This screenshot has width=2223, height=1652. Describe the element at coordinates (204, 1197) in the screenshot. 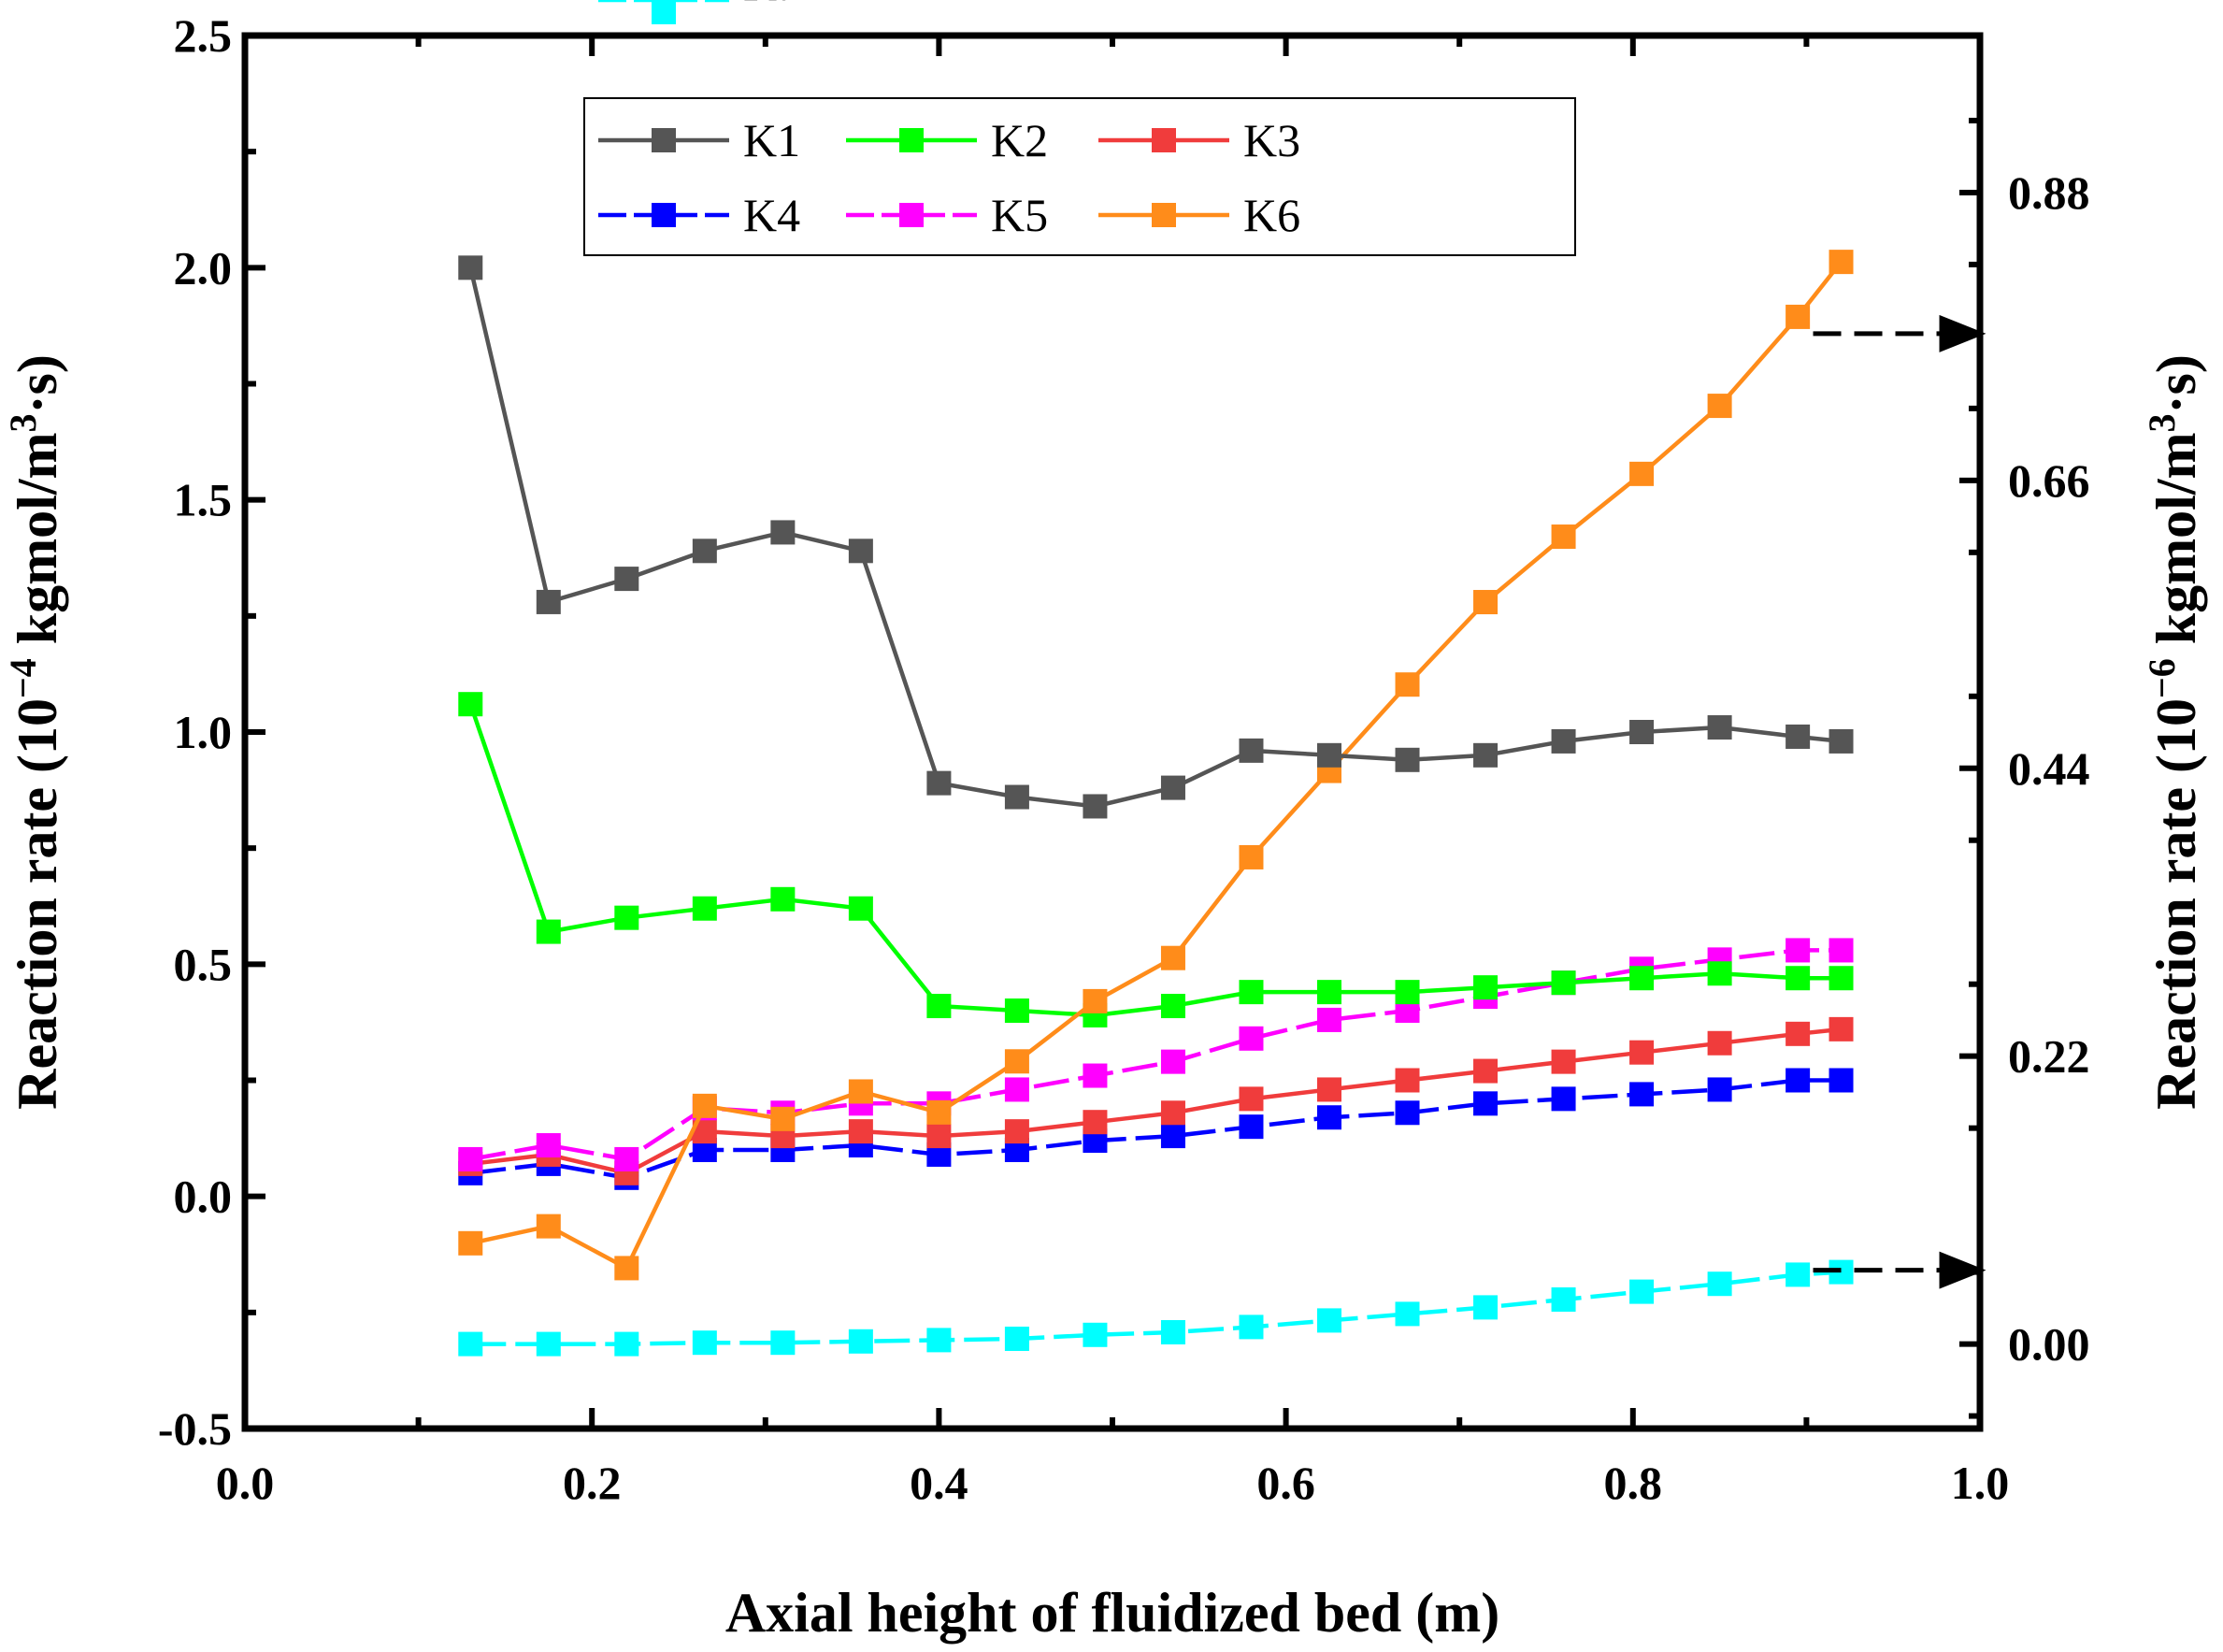

I see `left-y-tick-label: 0.0` at that location.